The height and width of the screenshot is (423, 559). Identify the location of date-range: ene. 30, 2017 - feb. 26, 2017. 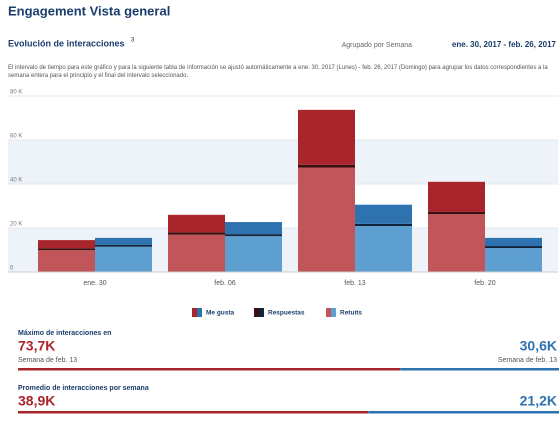
(504, 44).